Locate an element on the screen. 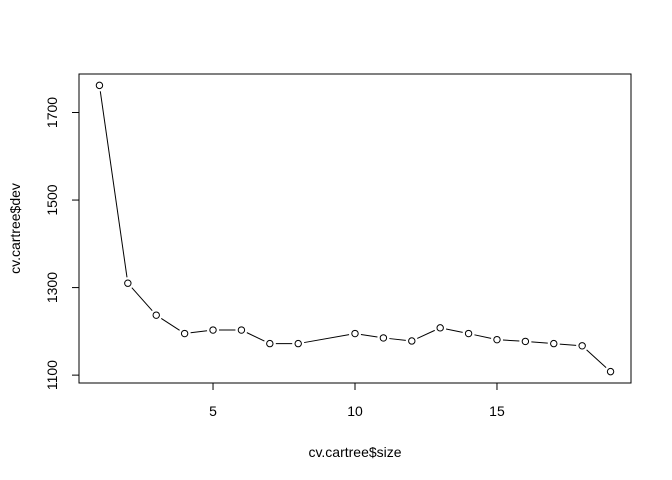  y-tick-label: 1100 is located at coordinates (52, 375).